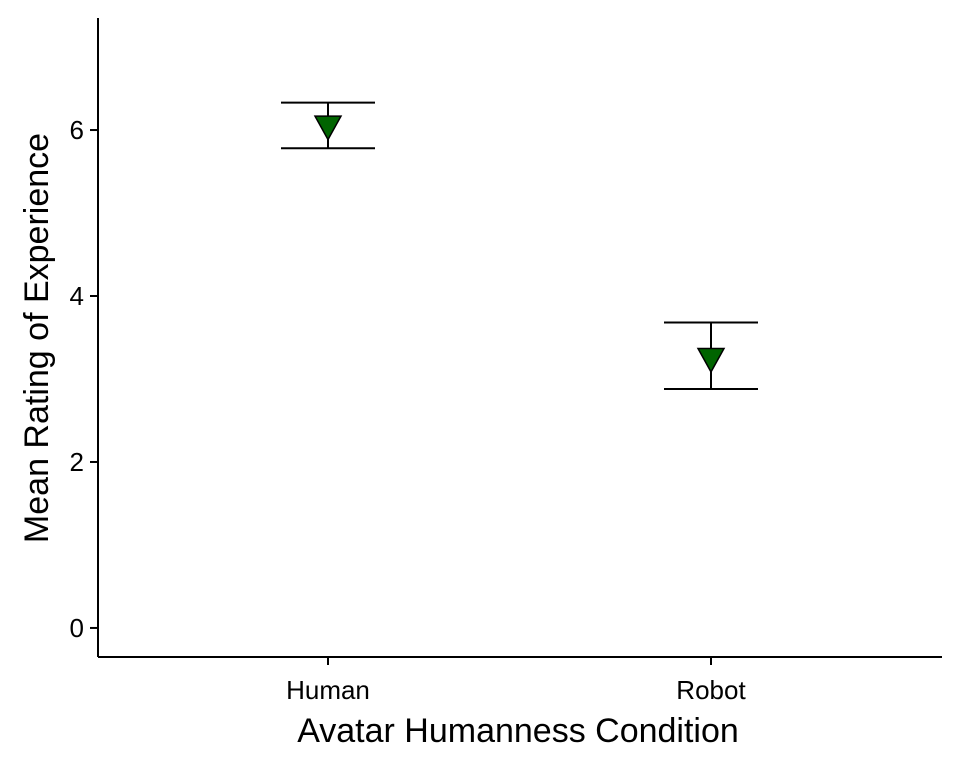 The image size is (960, 768). Describe the element at coordinates (328, 690) in the screenshot. I see `x-tick-label: Human` at that location.